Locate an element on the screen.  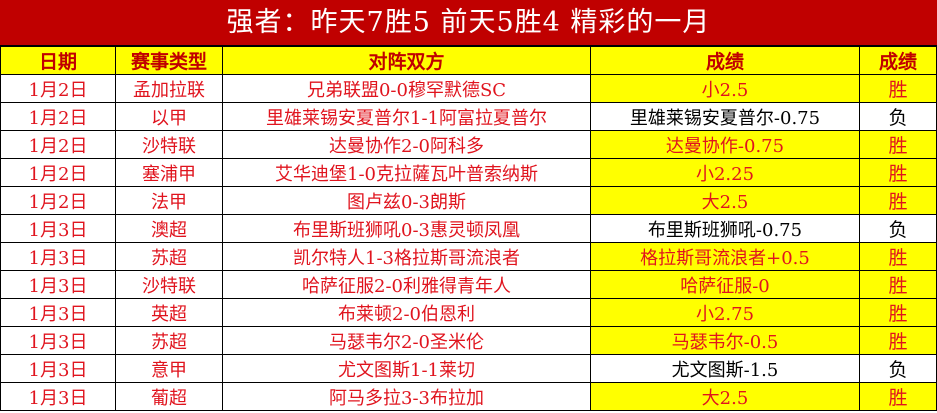
match-cell: 艾华迪堡1-0克拉薩瓦叶普索纳斯 is located at coordinates (406, 172).